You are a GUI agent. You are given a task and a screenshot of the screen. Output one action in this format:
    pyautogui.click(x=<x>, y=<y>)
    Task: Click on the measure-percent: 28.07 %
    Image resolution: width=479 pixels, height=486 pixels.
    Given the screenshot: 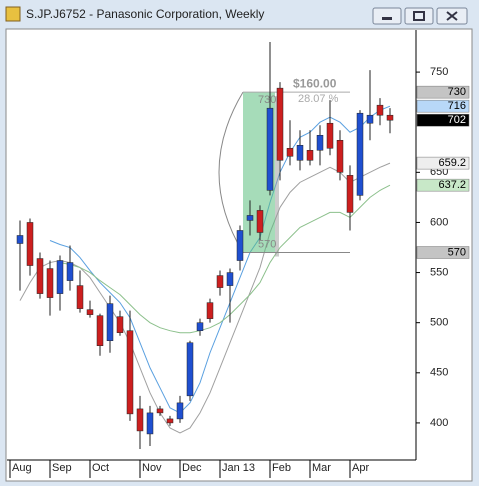 What is the action you would take?
    pyautogui.click(x=318, y=99)
    